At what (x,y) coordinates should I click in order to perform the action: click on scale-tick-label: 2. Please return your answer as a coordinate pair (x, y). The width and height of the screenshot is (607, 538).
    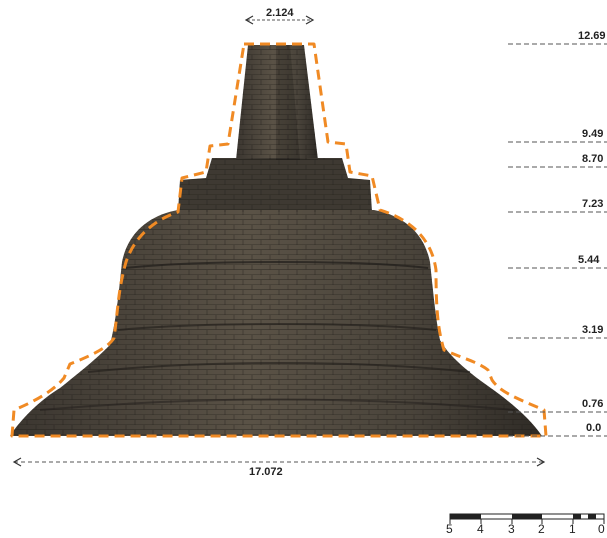
    Looking at the image, I should click on (541, 529).